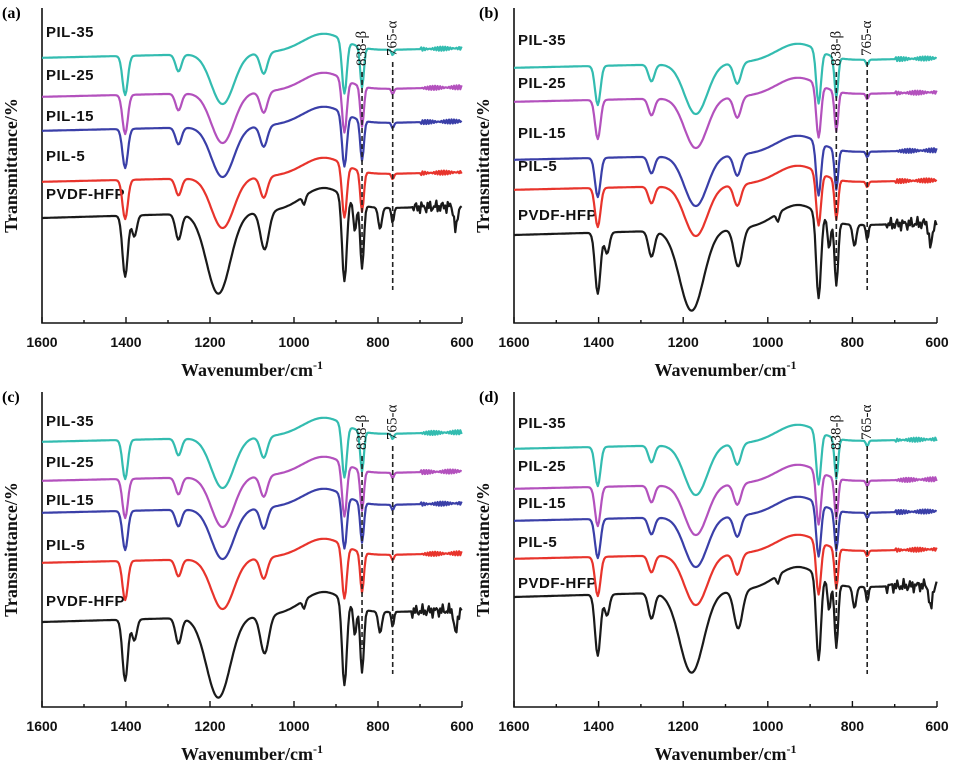 The height and width of the screenshot is (766, 954). I want to click on panel-label: (b), so click(489, 13).